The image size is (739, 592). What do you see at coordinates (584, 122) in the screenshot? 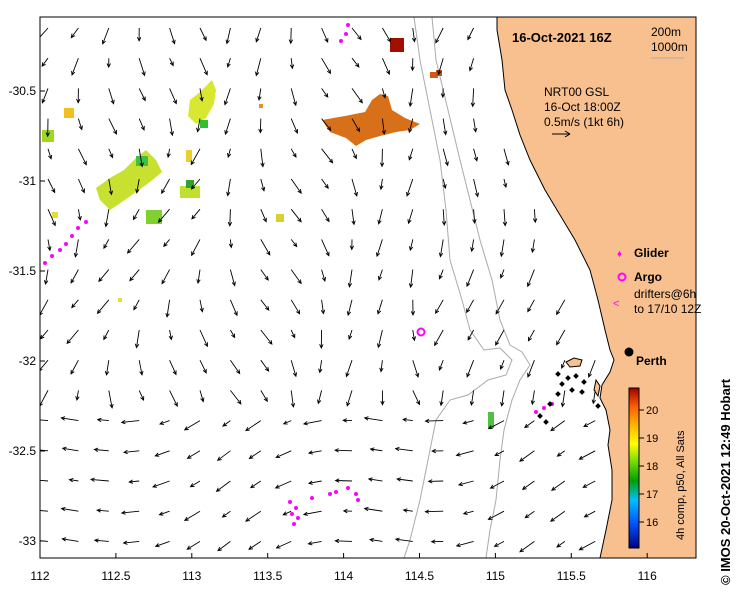
I see `current-scale: 0.5m/s (1kt 6h)` at bounding box center [584, 122].